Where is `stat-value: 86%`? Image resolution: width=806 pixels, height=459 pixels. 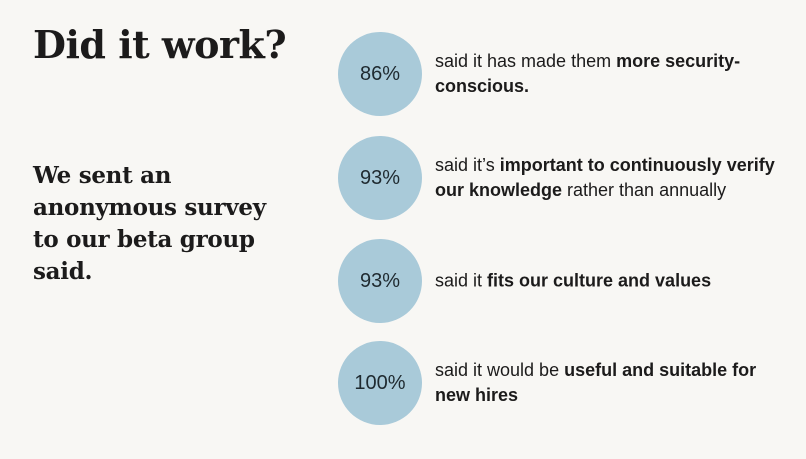
stat-value: 86% is located at coordinates (380, 73).